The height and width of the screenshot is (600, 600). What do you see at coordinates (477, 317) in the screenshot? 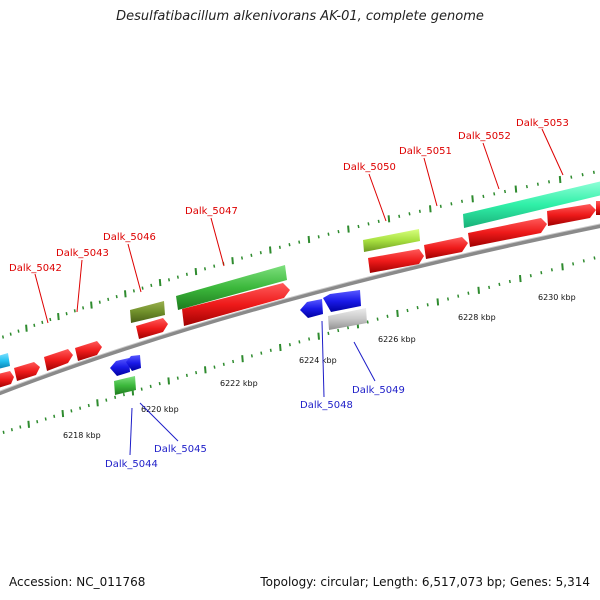
I see `kbp-label: 6228 kbp` at bounding box center [477, 317].